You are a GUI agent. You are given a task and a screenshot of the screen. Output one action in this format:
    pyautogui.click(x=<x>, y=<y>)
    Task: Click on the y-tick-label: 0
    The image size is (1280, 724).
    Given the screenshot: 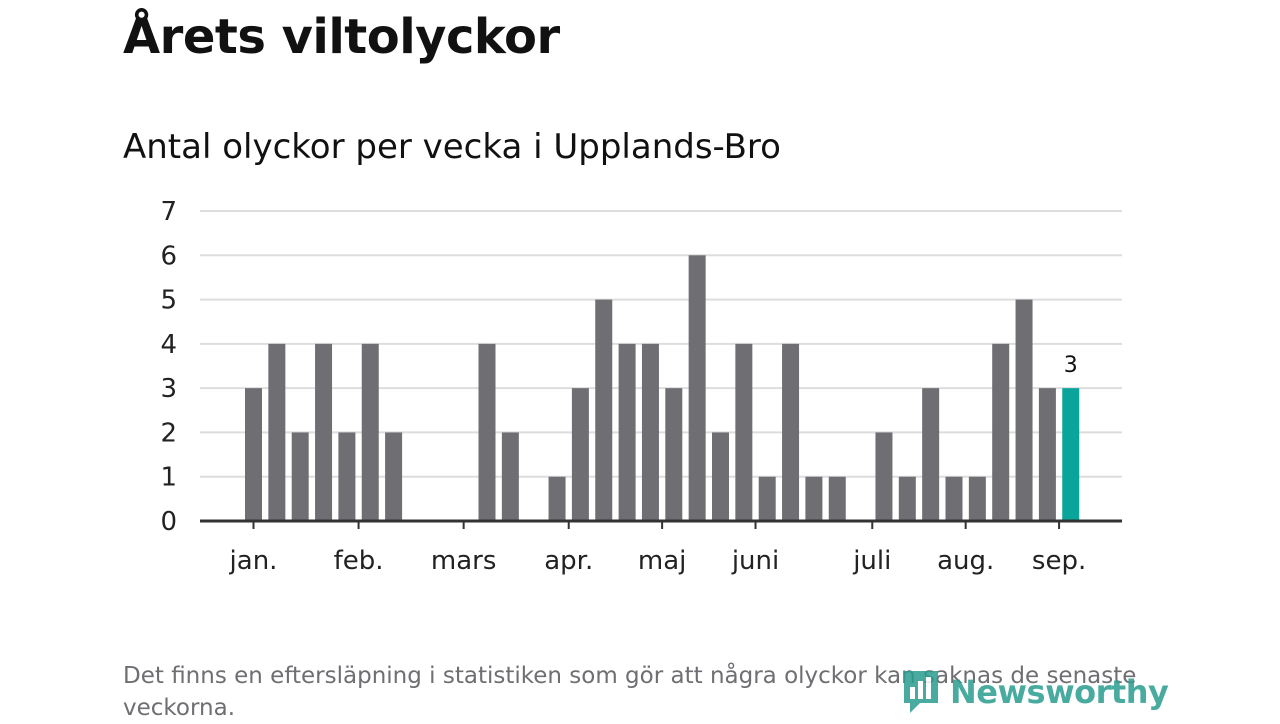 What is the action you would take?
    pyautogui.click(x=168, y=522)
    